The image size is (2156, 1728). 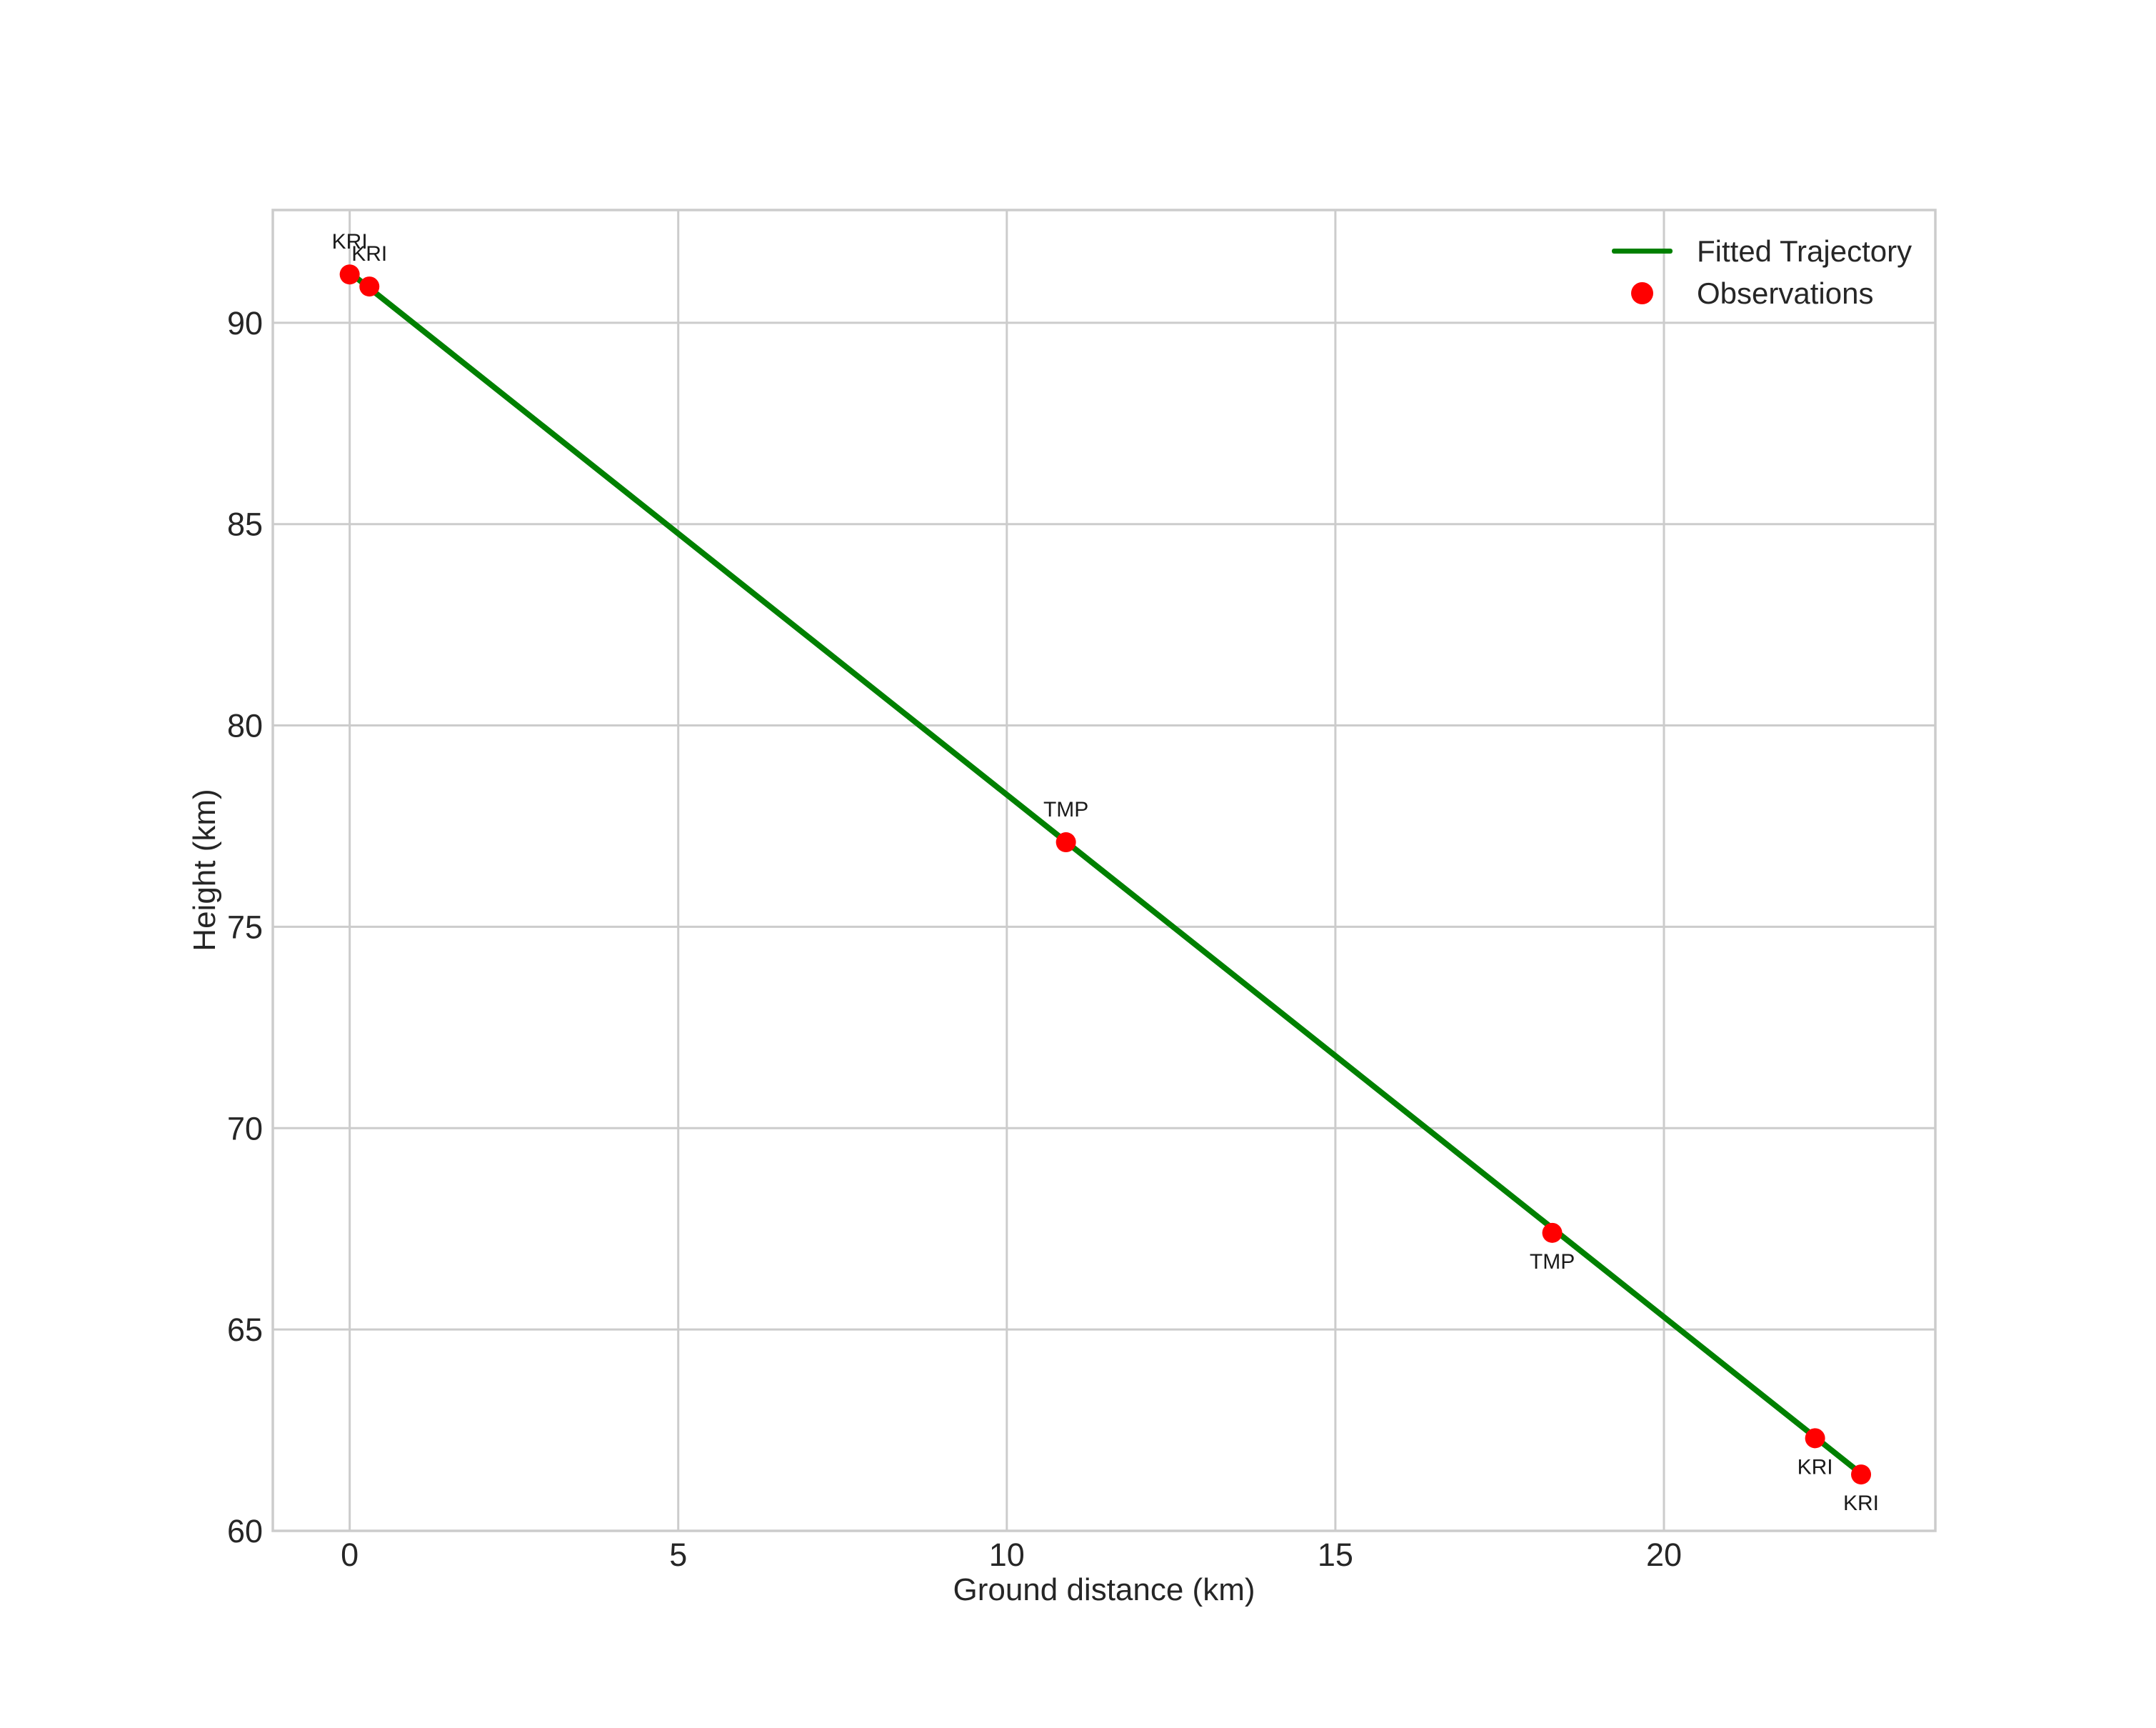 What do you see at coordinates (245, 927) in the screenshot?
I see `y-tick-label: 75` at bounding box center [245, 927].